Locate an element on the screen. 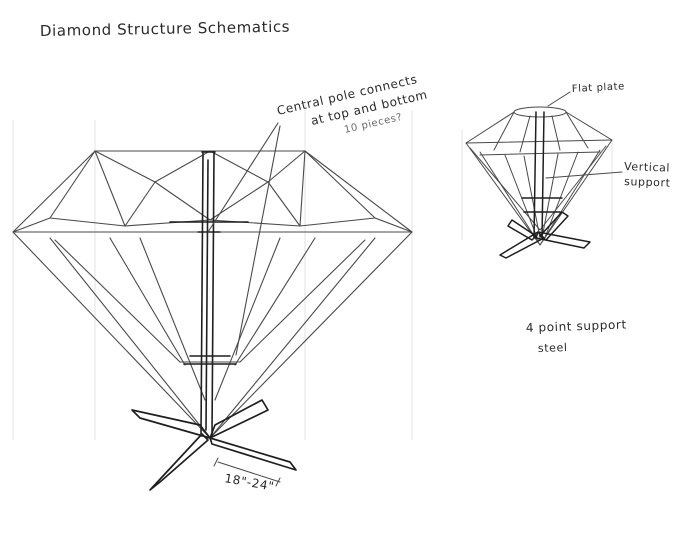 This screenshot has height=541, width=700. note-flat-plate: Flat plate is located at coordinates (599, 88).